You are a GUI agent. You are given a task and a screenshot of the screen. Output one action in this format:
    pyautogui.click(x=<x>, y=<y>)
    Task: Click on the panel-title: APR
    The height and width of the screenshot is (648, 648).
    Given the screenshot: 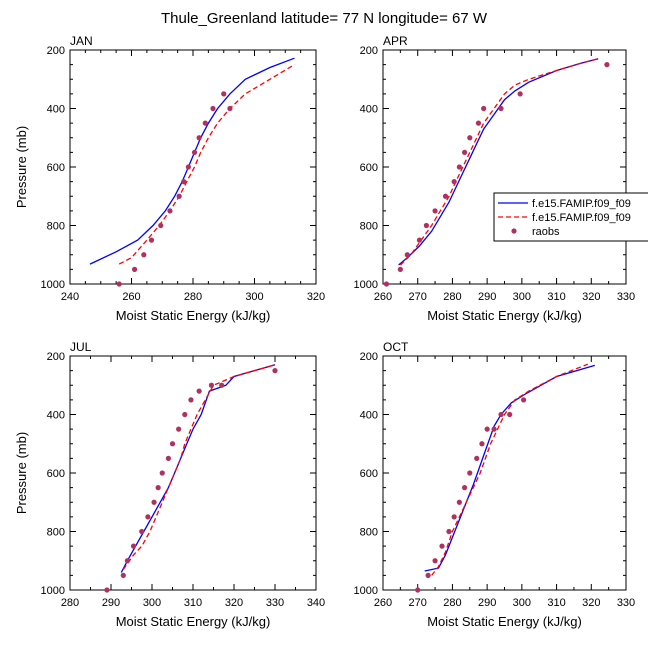 What is the action you would take?
    pyautogui.click(x=395, y=41)
    